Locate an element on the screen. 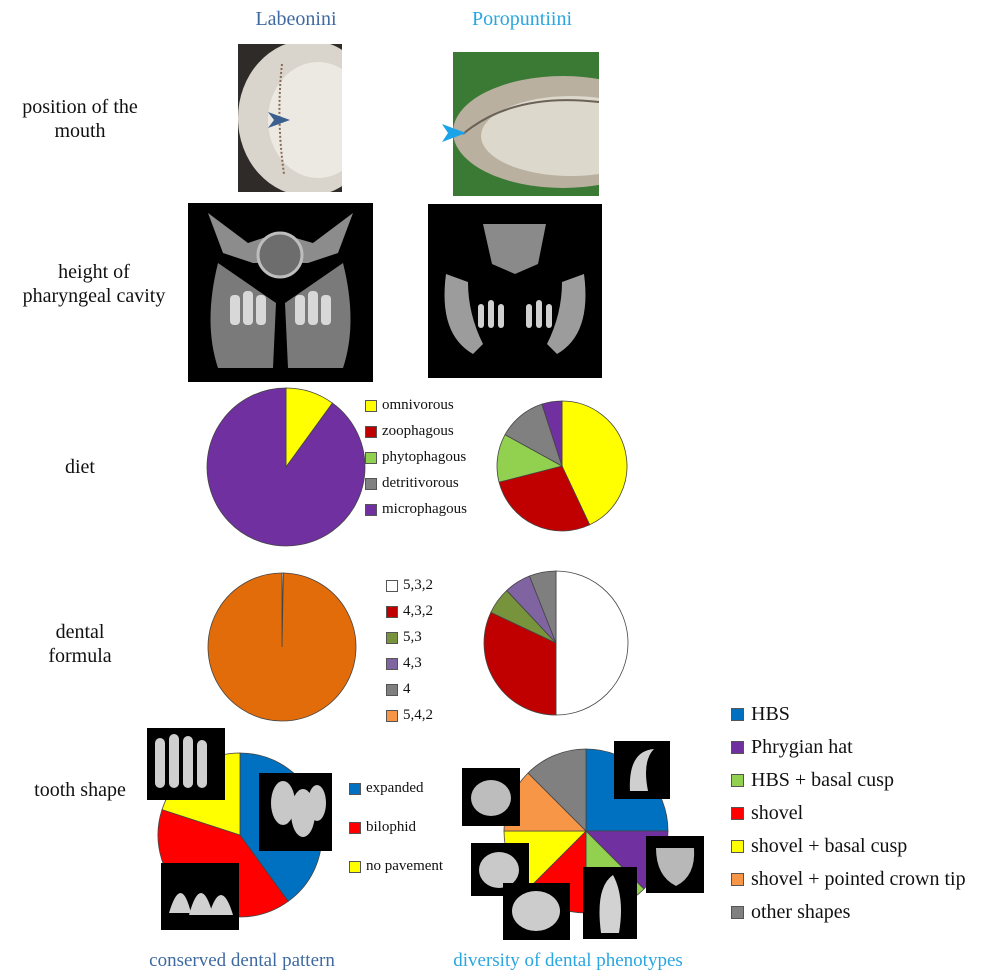  row-label-diet: diet is located at coordinates (80, 467).